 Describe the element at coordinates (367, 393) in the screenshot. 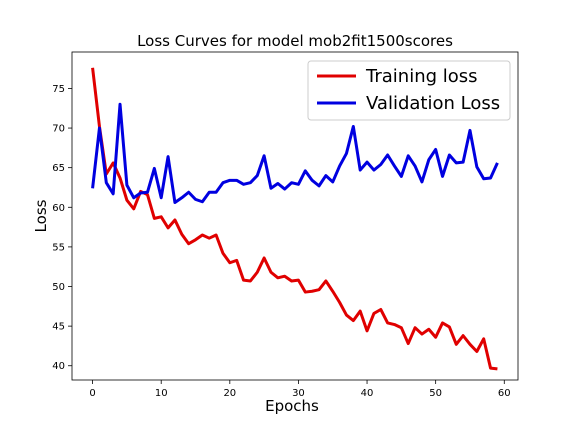

I see `x-tick-label: 40` at that location.